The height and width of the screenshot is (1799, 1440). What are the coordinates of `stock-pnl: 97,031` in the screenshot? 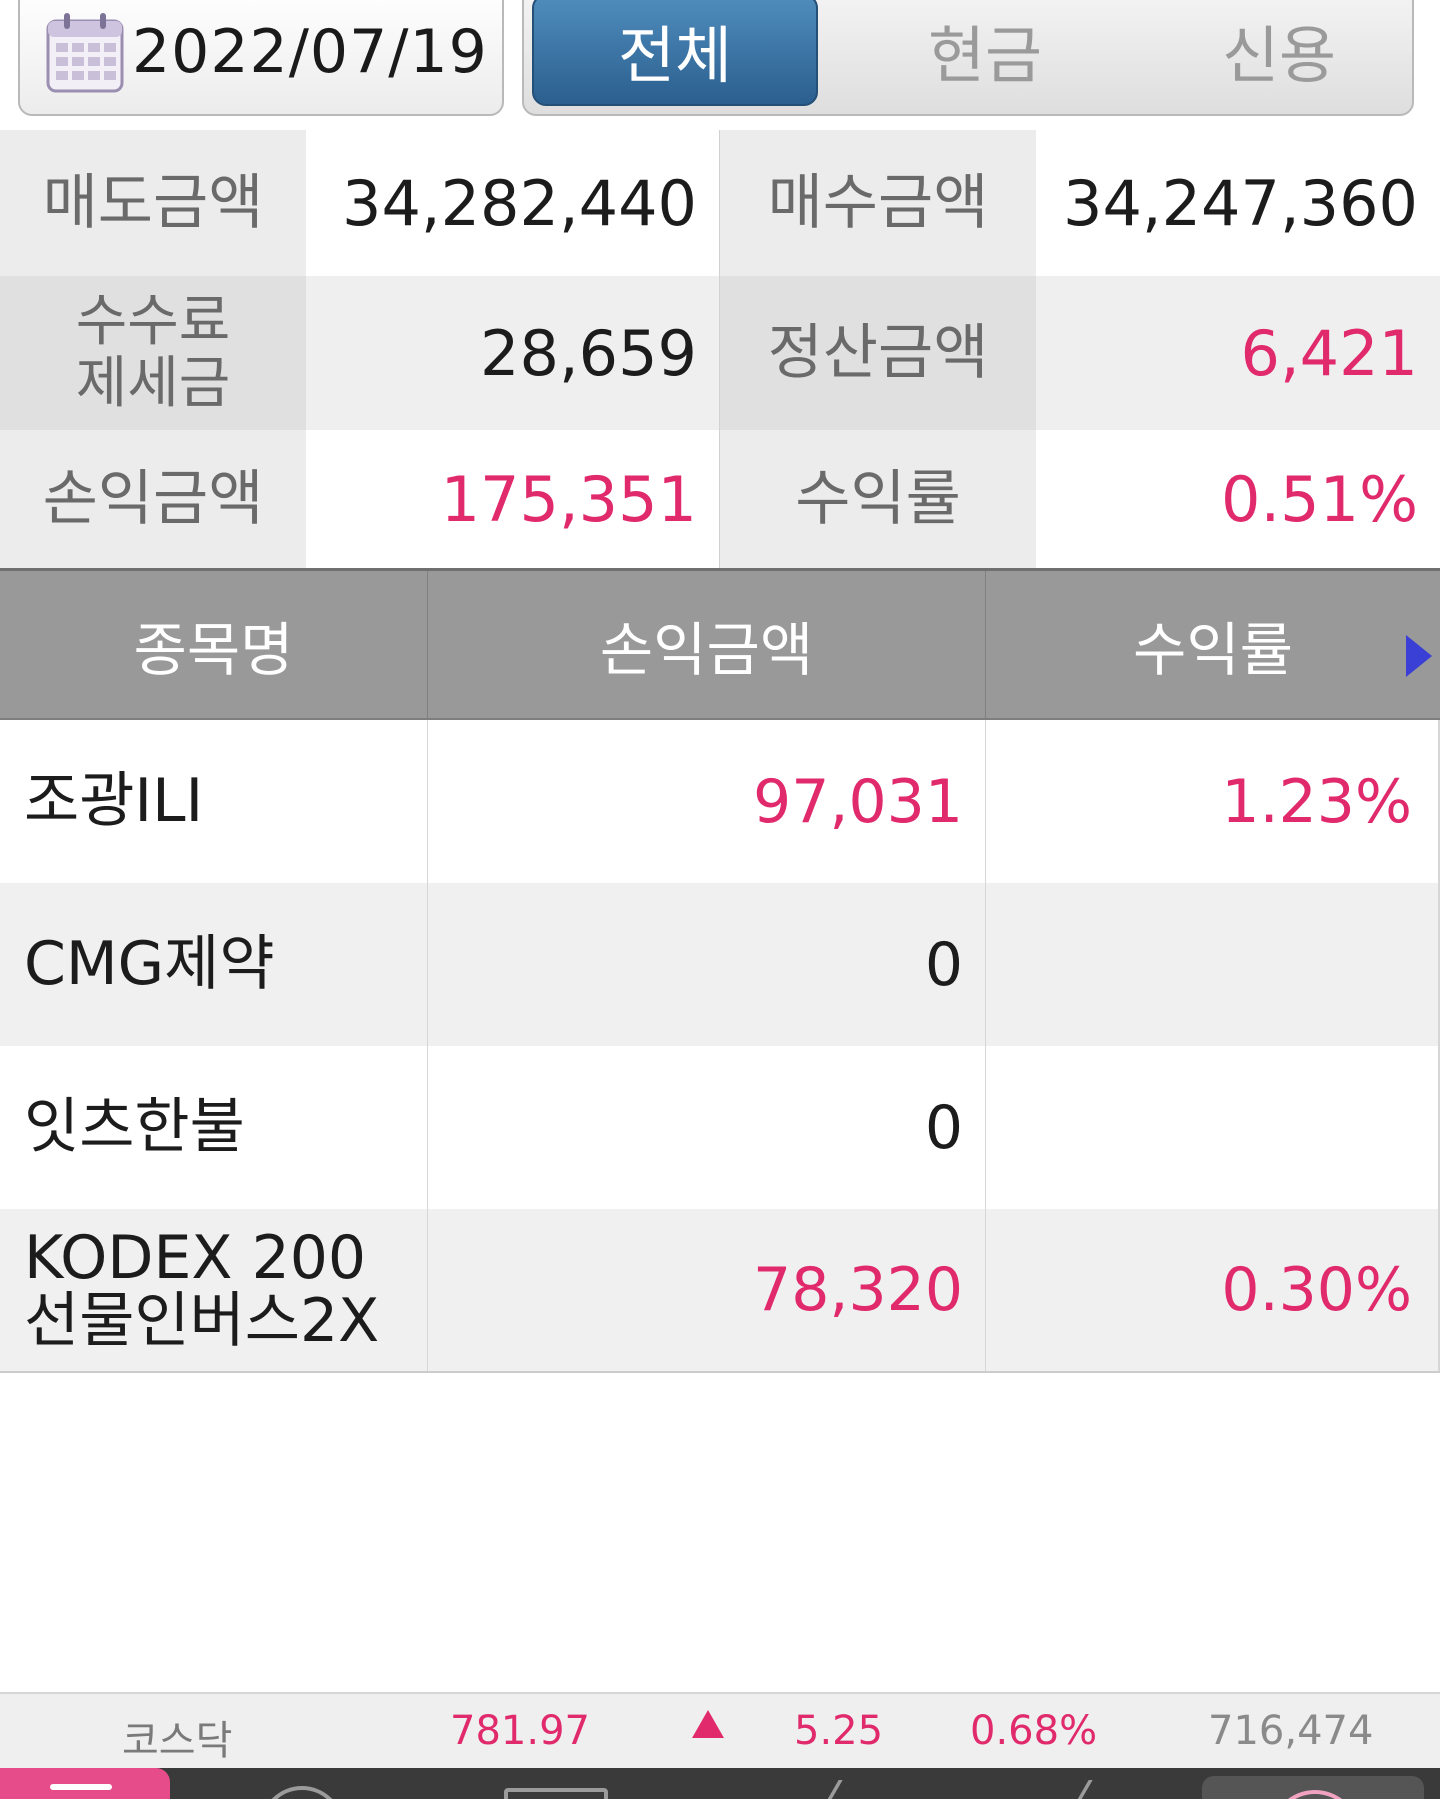 It's located at (707, 801).